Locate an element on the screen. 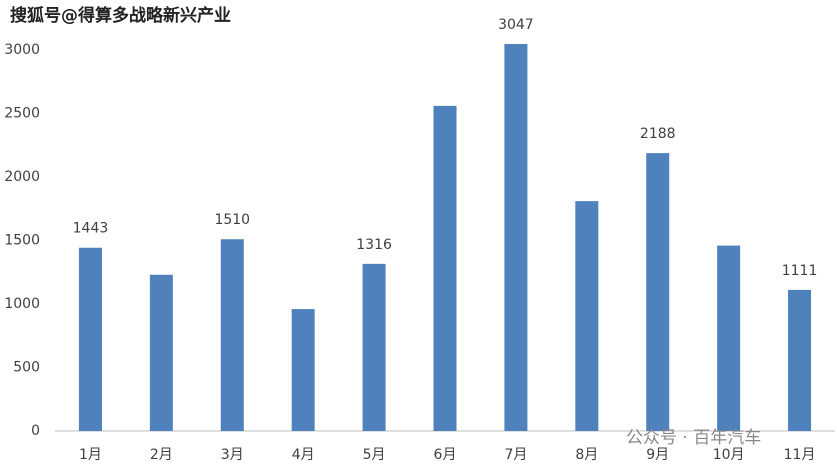 The width and height of the screenshot is (837, 471). y-tick-label: 0 is located at coordinates (35, 431).